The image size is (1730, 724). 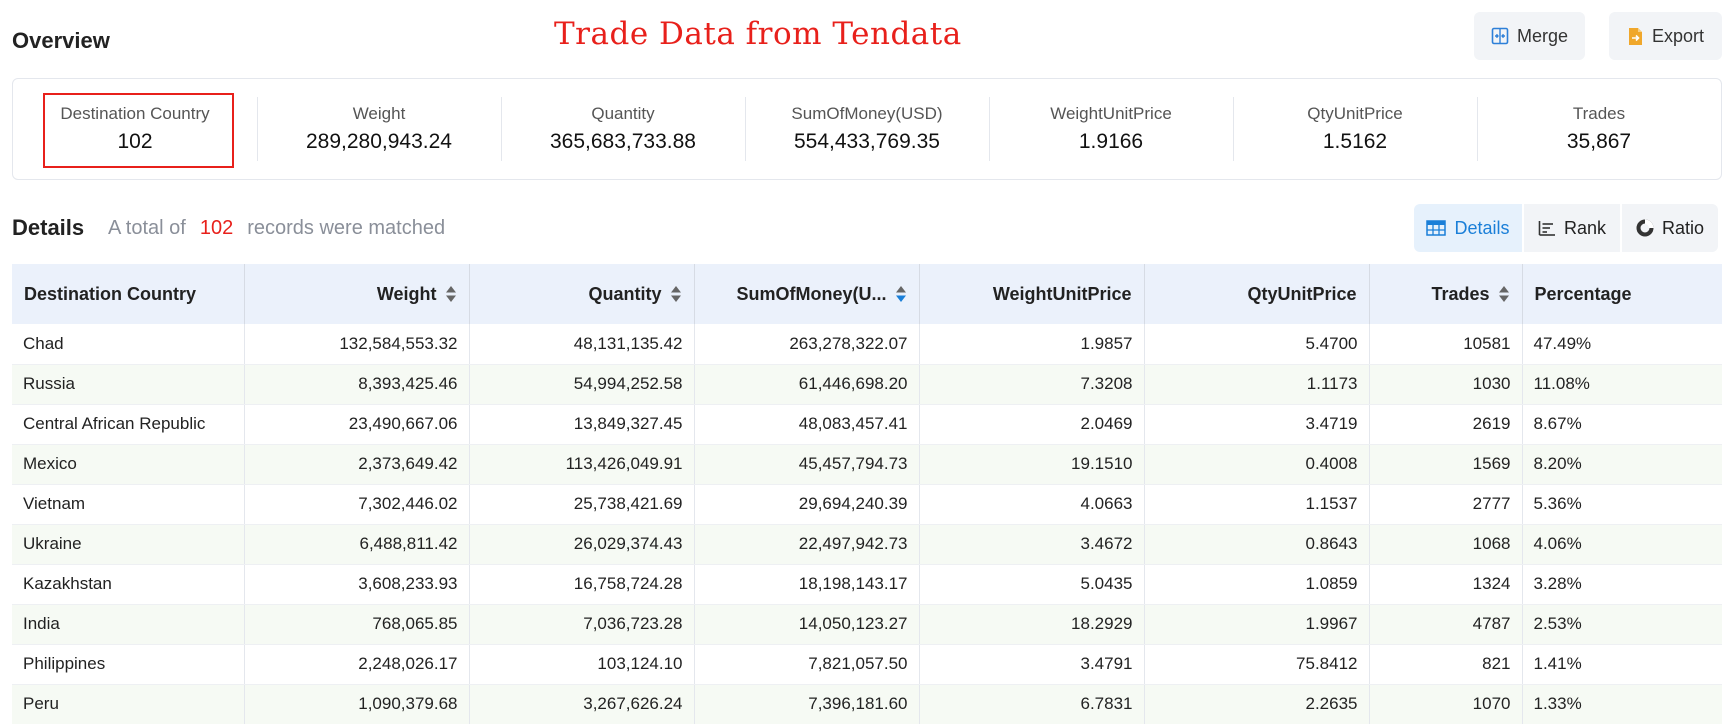 What do you see at coordinates (1257, 704) in the screenshot?
I see `cell-qty-unit-price: 2.2635` at bounding box center [1257, 704].